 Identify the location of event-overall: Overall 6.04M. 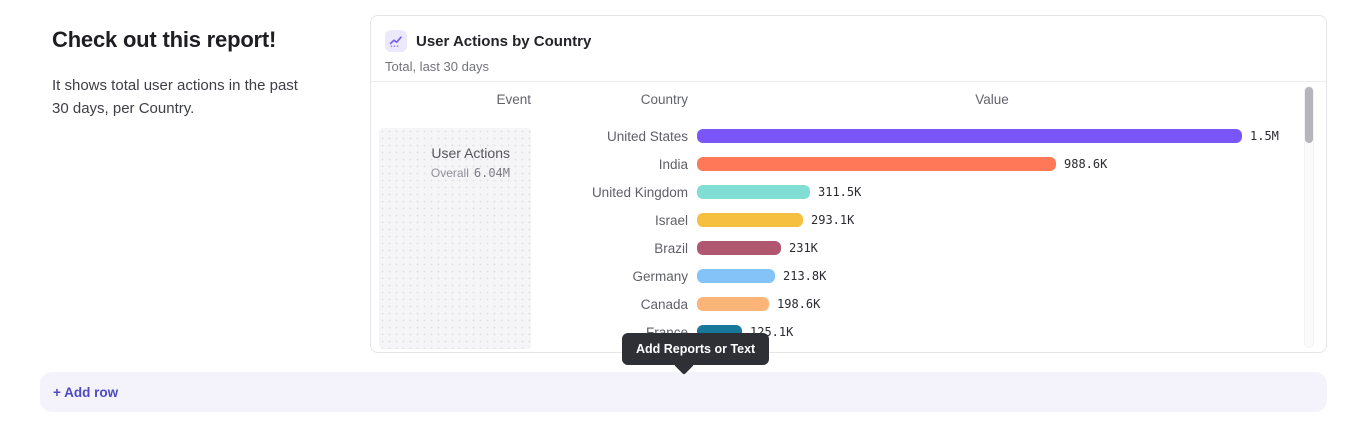
(444, 173).